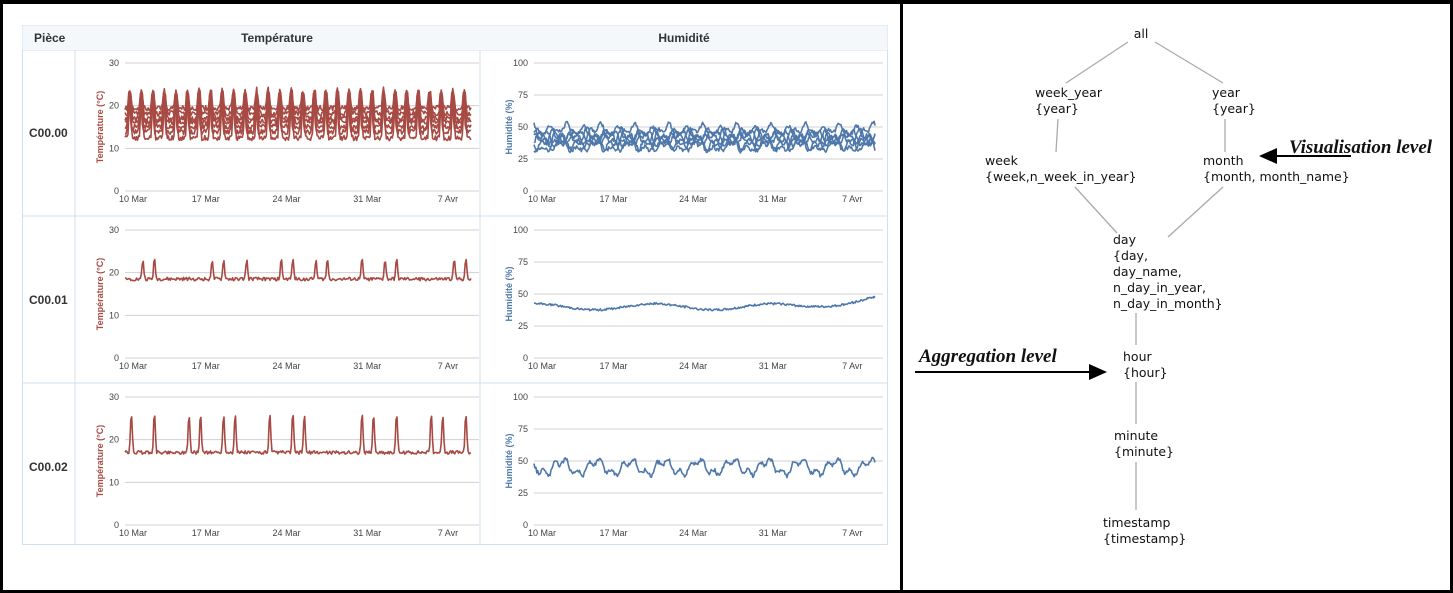 Image resolution: width=1453 pixels, height=593 pixels. I want to click on header-piece: Pièce, so click(50, 38).